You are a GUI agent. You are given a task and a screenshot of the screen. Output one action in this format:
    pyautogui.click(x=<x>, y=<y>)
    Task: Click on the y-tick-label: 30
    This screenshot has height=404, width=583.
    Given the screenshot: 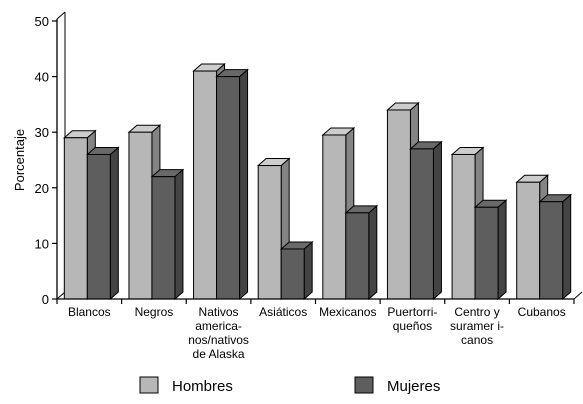 What is the action you would take?
    pyautogui.click(x=42, y=132)
    